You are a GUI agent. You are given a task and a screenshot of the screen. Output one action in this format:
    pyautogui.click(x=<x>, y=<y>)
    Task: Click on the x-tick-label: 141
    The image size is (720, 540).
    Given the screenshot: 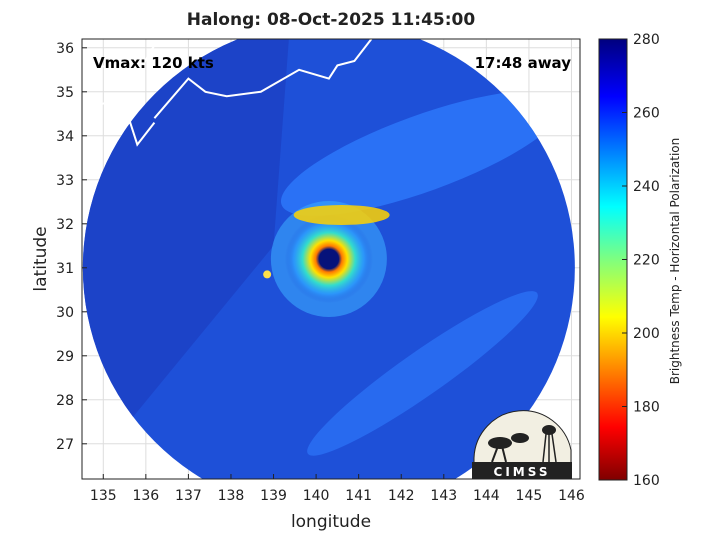 What is the action you would take?
    pyautogui.click(x=358, y=496)
    